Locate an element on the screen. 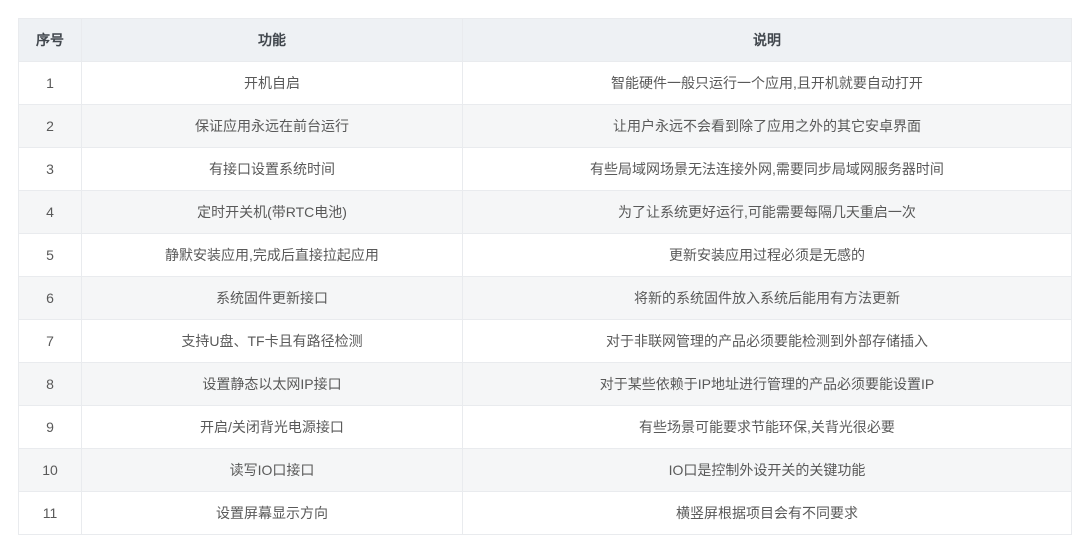 This screenshot has width=1080, height=546. cell-feature: 开机自启 is located at coordinates (272, 83).